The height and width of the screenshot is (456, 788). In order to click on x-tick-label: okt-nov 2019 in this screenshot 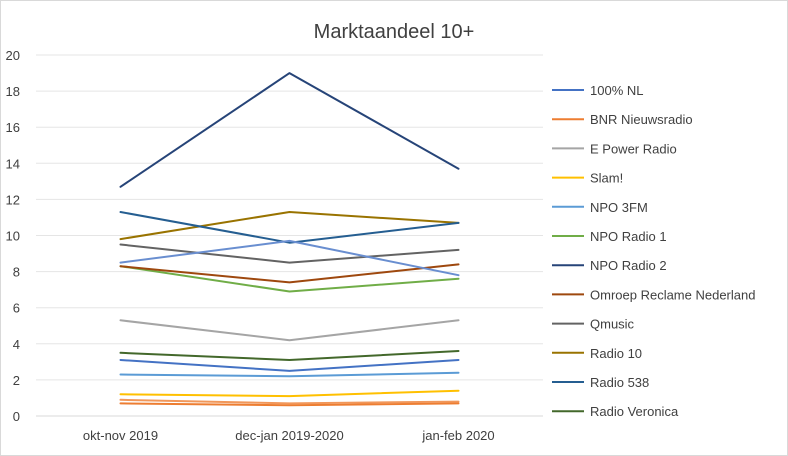, I will do `click(120, 435)`.